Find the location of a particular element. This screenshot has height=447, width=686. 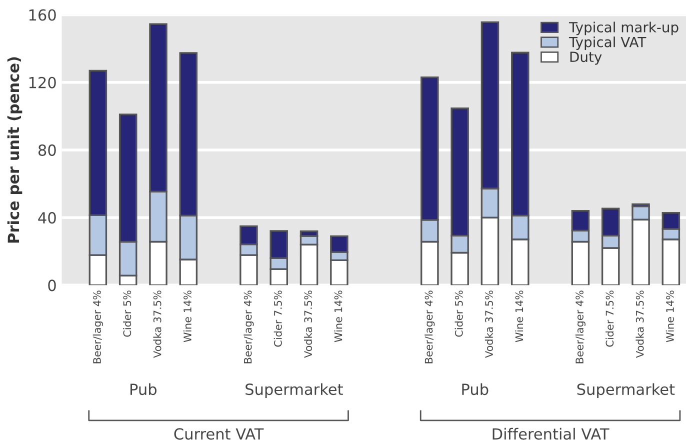

legend-label: Typical mark-up is located at coordinates (623, 29).